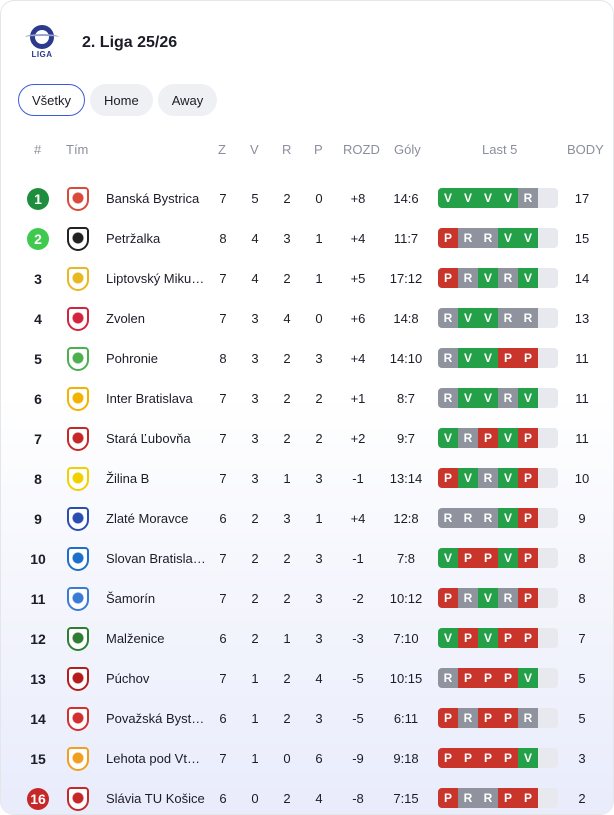 The width and height of the screenshot is (614, 815). What do you see at coordinates (307, 319) in the screenshot?
I see `table-row: 4 Zvolen 7 3 4 0 +6 14:8 R V V R R 13` at bounding box center [307, 319].